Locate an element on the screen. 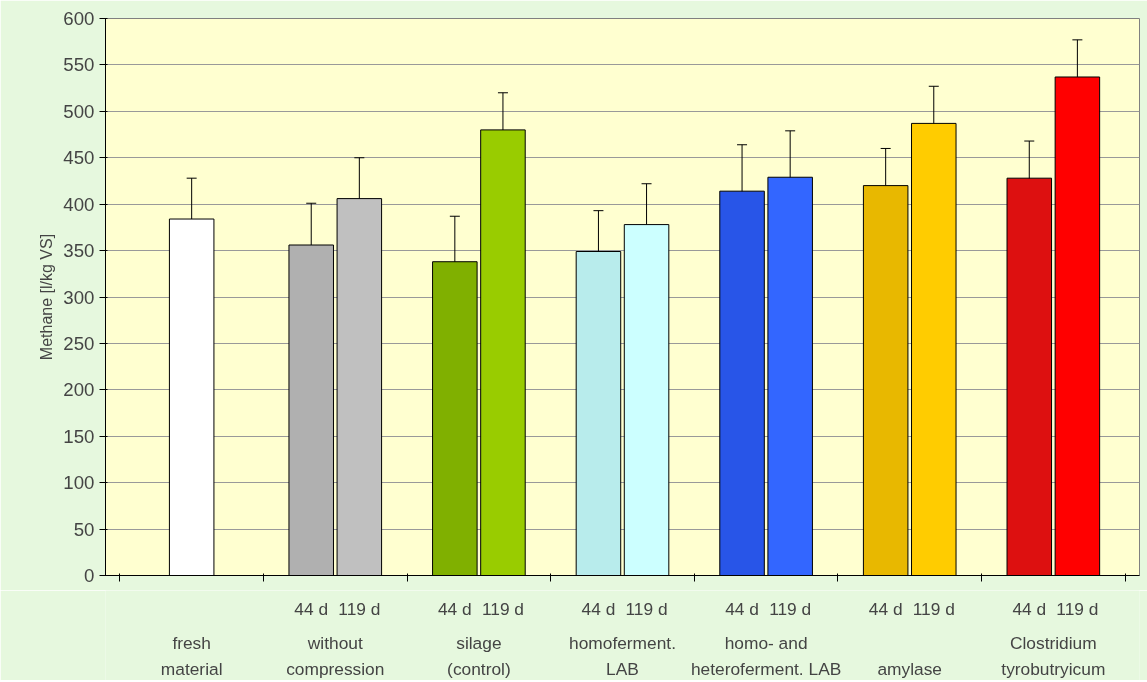  series-label: 44 d is located at coordinates (311, 608).